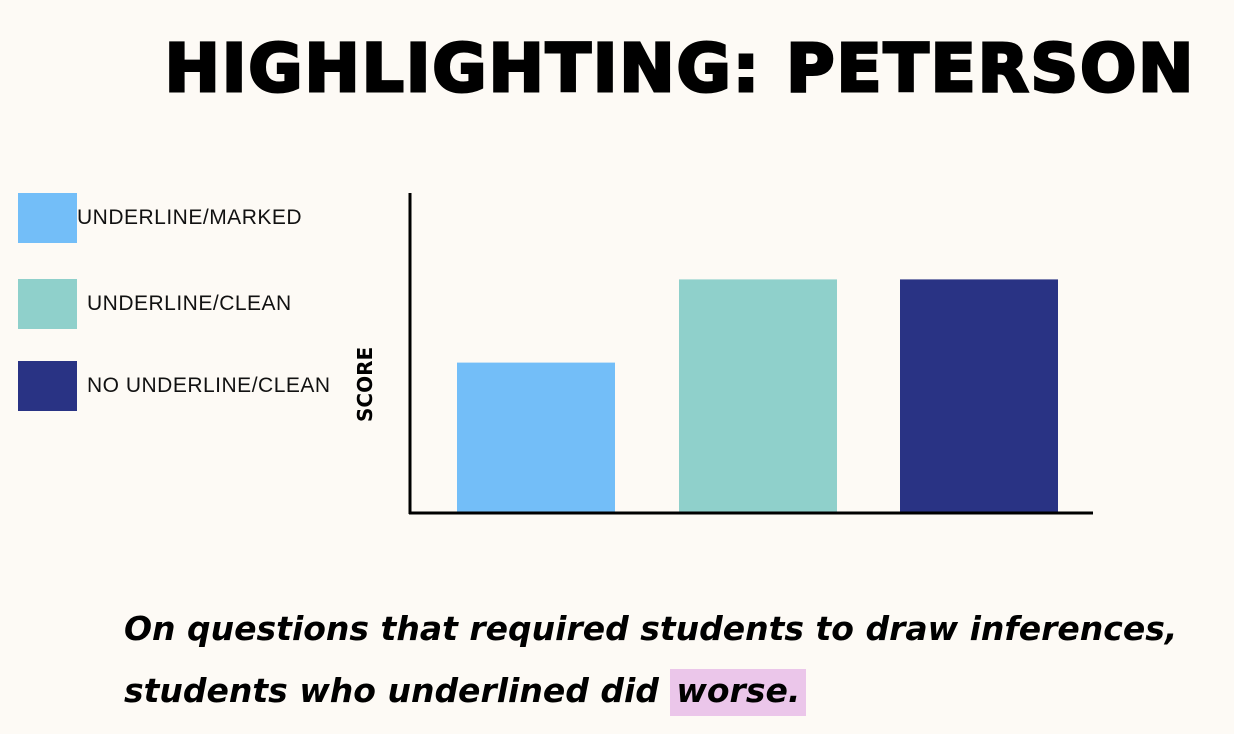  What do you see at coordinates (738, 692) in the screenshot?
I see `highlighted-word: worse.` at bounding box center [738, 692].